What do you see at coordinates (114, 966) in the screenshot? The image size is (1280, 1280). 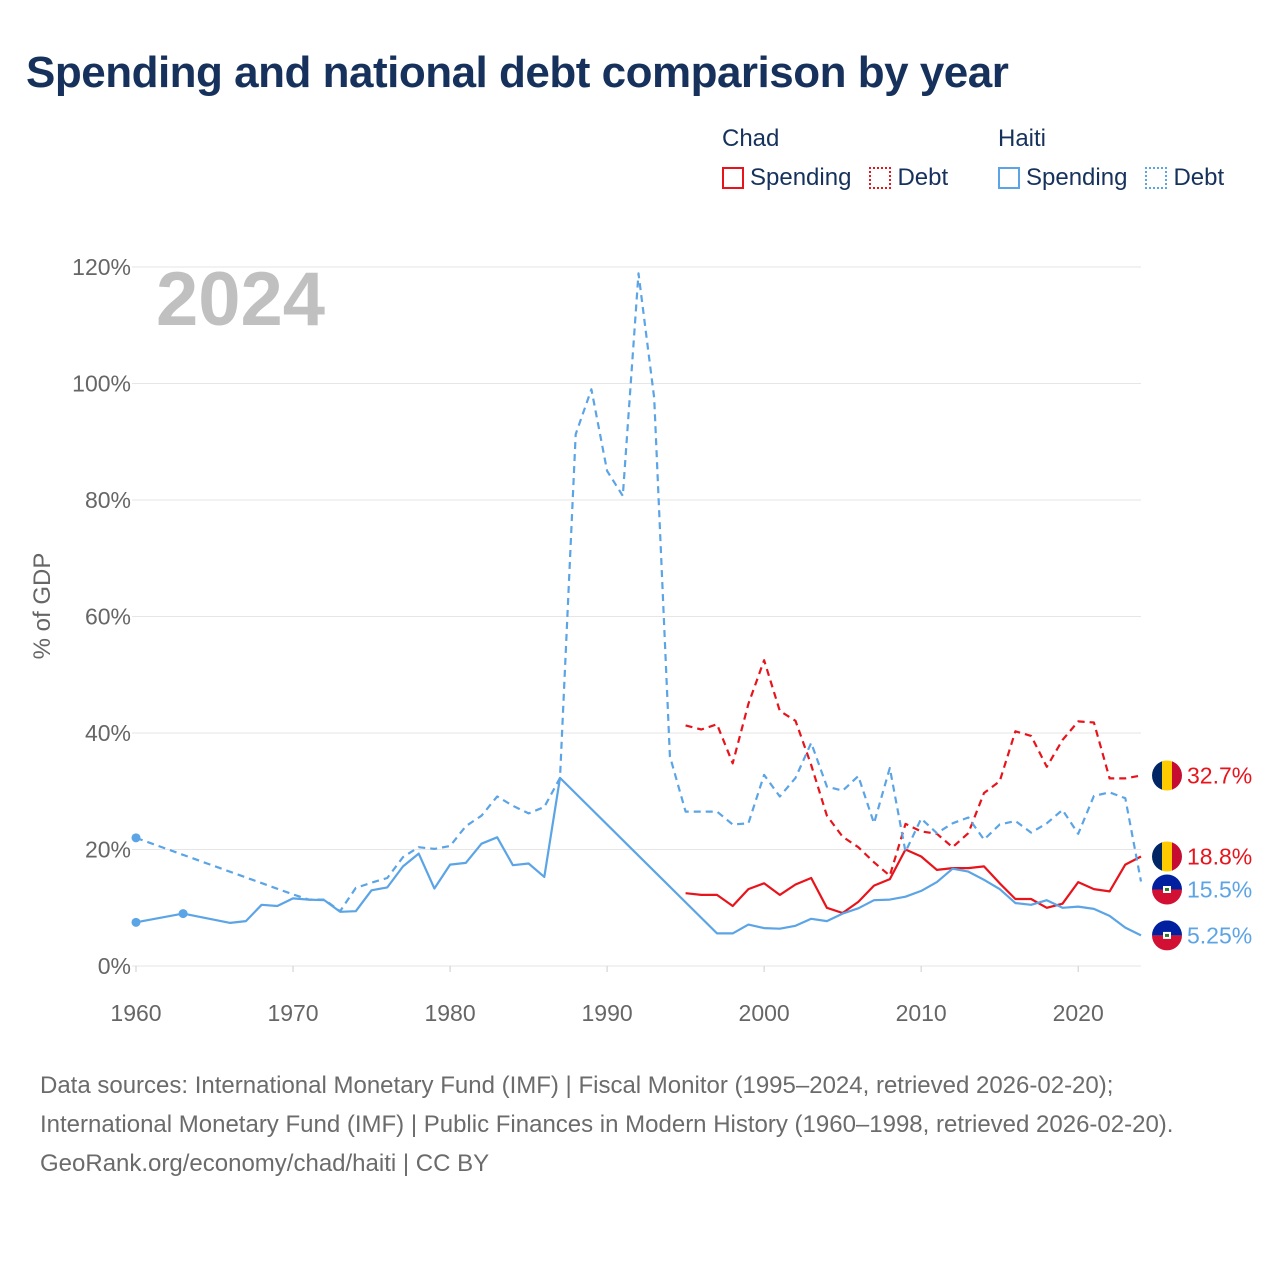 I see `y-tick-label: 0%` at bounding box center [114, 966].